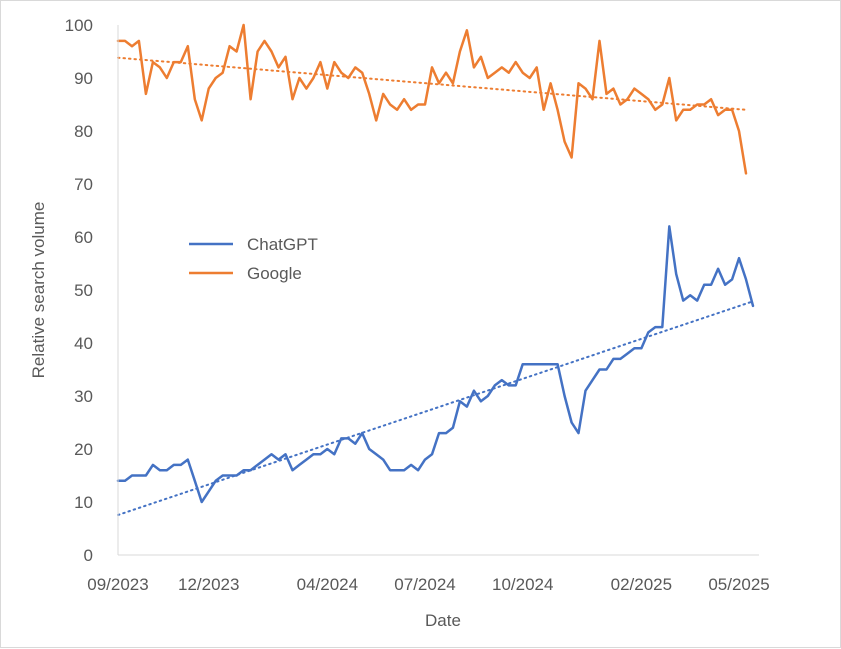  Describe the element at coordinates (83, 502) in the screenshot. I see `y-tick-label: 10` at that location.